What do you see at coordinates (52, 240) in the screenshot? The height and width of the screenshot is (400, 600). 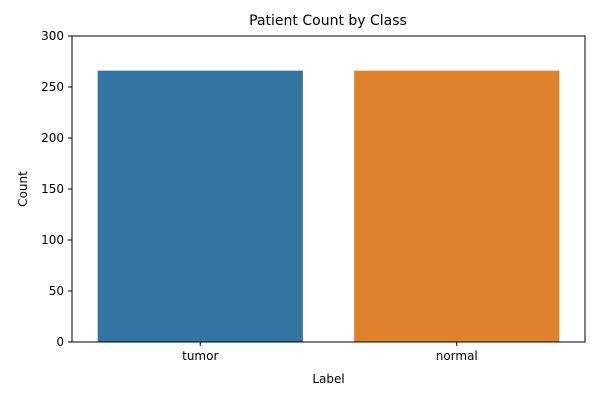 I see `y-tick-label: 100` at bounding box center [52, 240].